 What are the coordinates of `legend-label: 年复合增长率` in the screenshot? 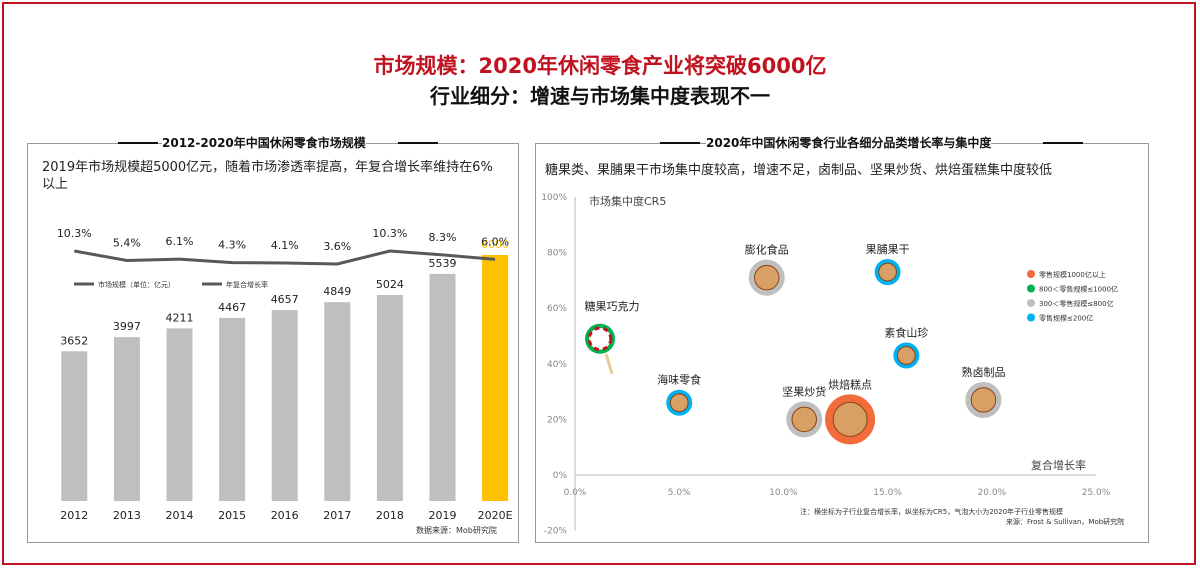 It's located at (247, 284).